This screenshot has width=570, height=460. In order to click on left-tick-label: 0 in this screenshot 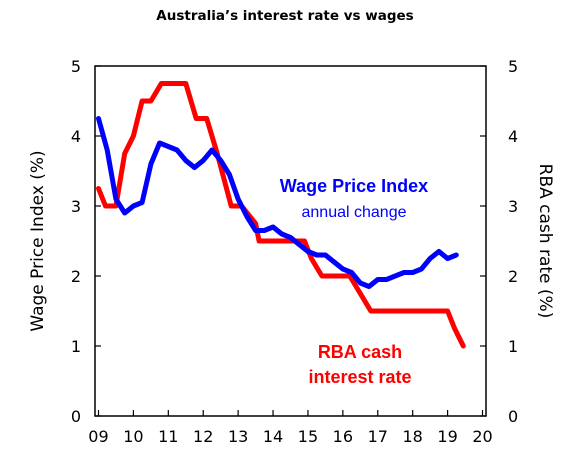, I will do `click(76, 416)`.